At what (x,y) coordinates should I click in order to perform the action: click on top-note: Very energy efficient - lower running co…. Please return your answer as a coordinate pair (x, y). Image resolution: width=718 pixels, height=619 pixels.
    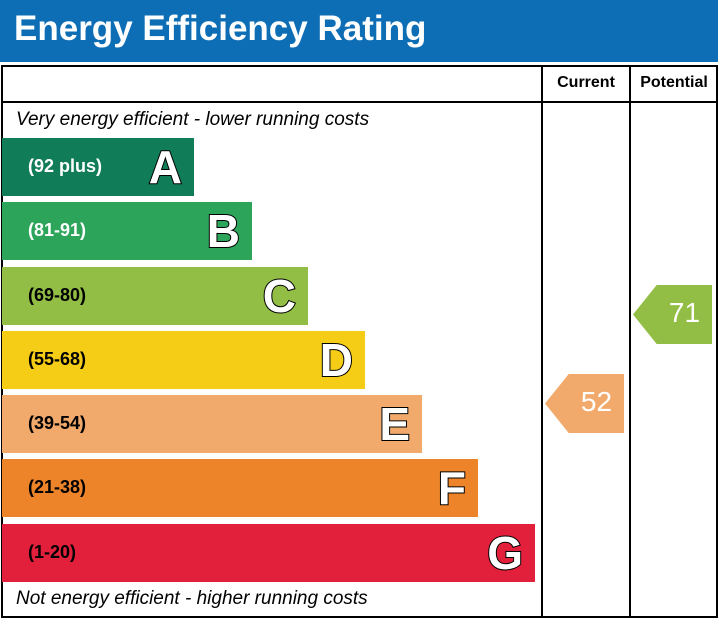
    Looking at the image, I should click on (193, 119).